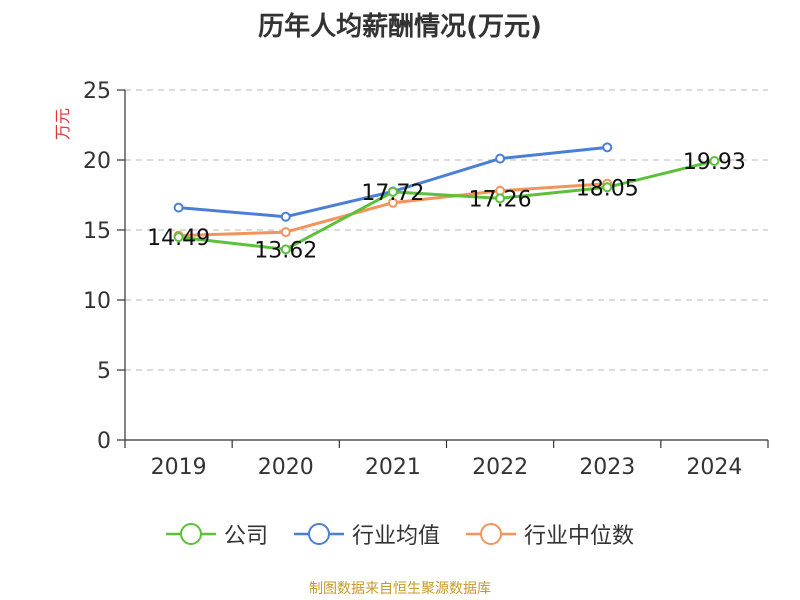 This screenshot has height=600, width=800. Describe the element at coordinates (579, 536) in the screenshot. I see `legend-label: 行业中位数` at that location.